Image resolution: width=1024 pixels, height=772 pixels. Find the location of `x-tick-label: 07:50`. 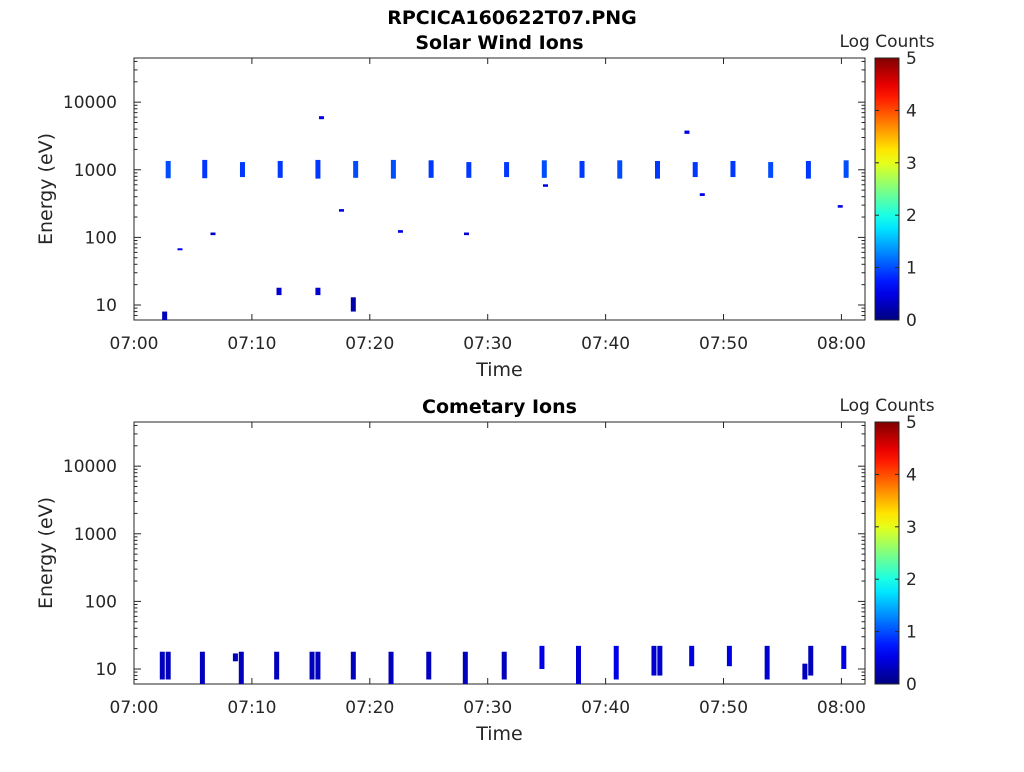

x-tick-label: 07:50 is located at coordinates (723, 344).